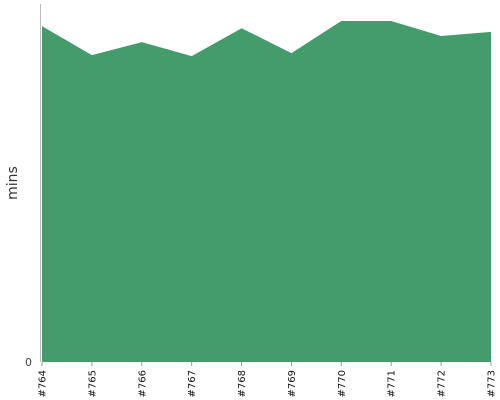  I want to click on x-tick-label: #773, so click(492, 383).